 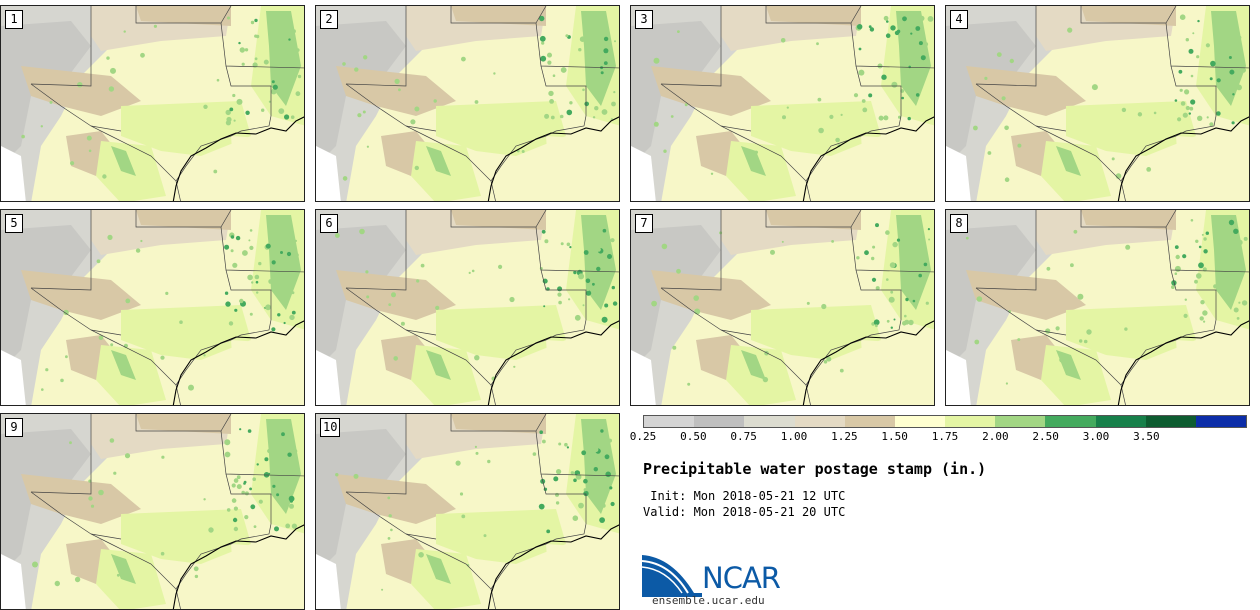 What do you see at coordinates (329, 223) in the screenshot?
I see `panel-number: 6` at bounding box center [329, 223].